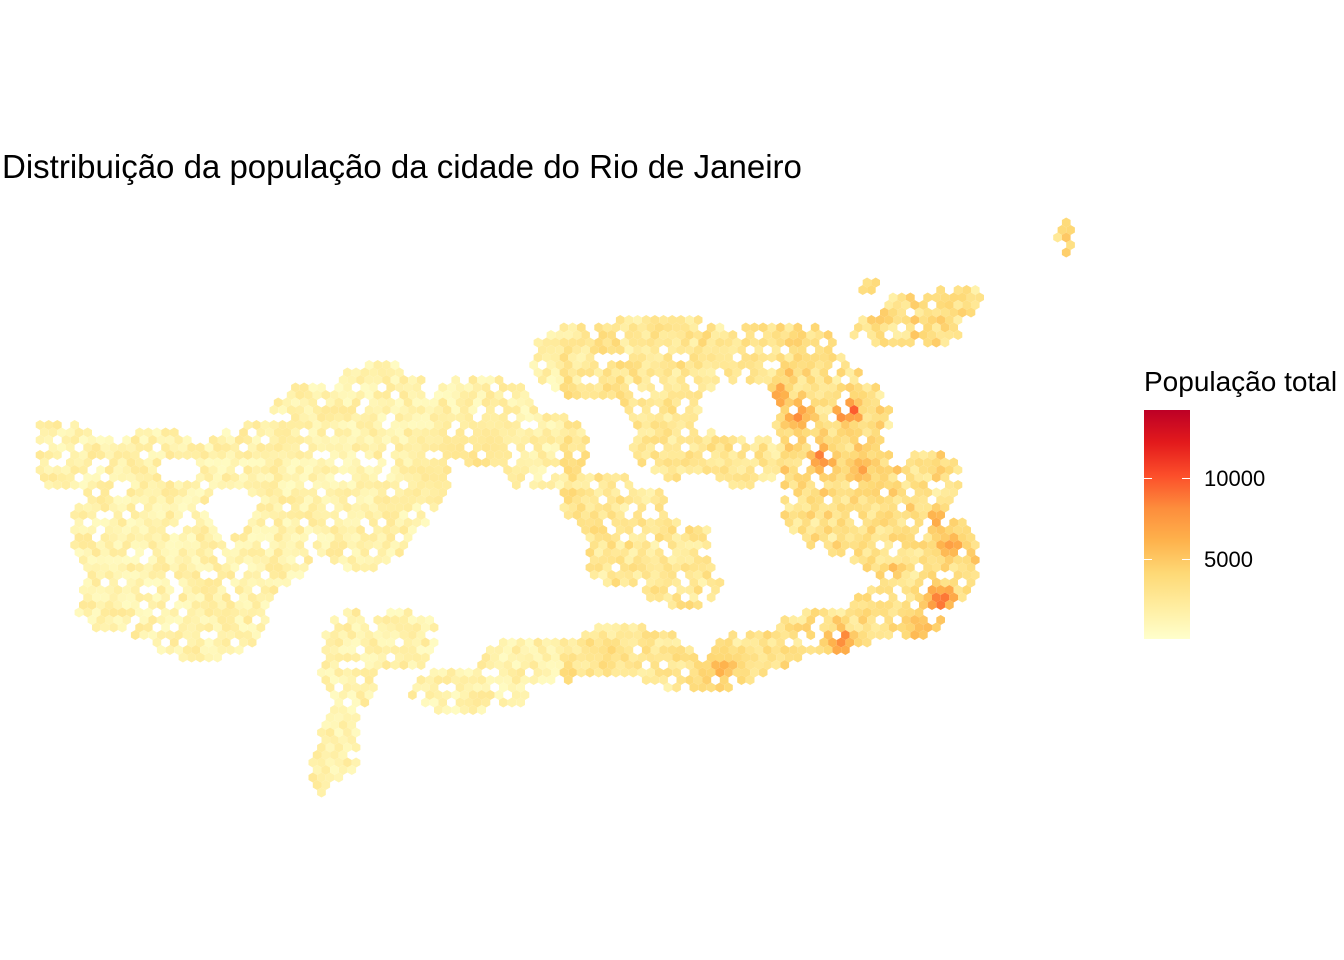 Image resolution: width=1344 pixels, height=960 pixels. Describe the element at coordinates (1186, 559) in the screenshot. I see `legend-tick-5000-right` at that location.